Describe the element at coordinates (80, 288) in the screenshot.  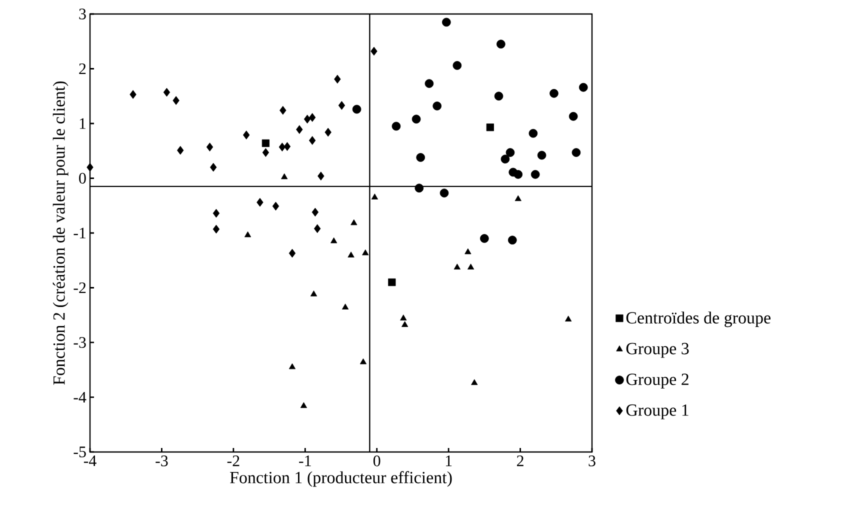
I see `y-tick-label: -2` at that location.